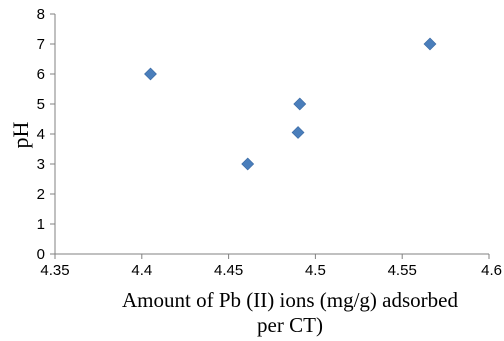 The image size is (504, 341). Describe the element at coordinates (41, 74) in the screenshot. I see `y-tick-label: 6` at that location.